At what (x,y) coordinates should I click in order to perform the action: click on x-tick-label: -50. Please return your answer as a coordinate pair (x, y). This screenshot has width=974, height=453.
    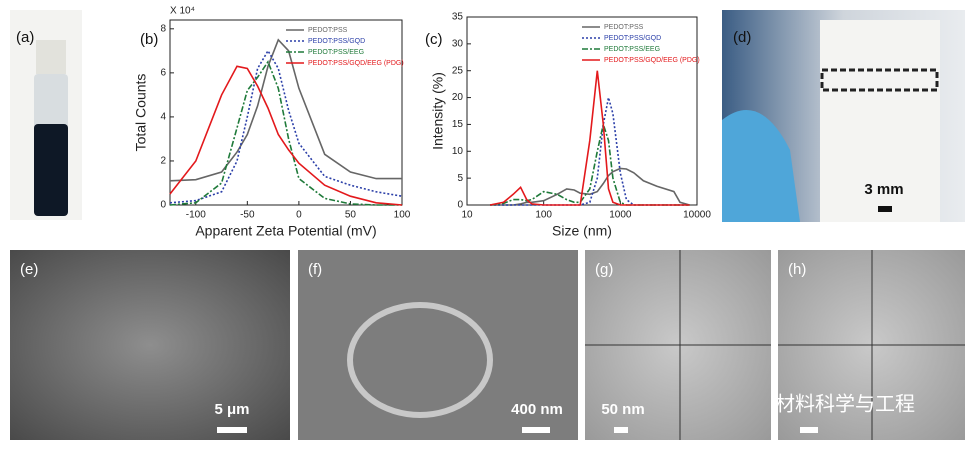
    Looking at the image, I should click on (247, 215).